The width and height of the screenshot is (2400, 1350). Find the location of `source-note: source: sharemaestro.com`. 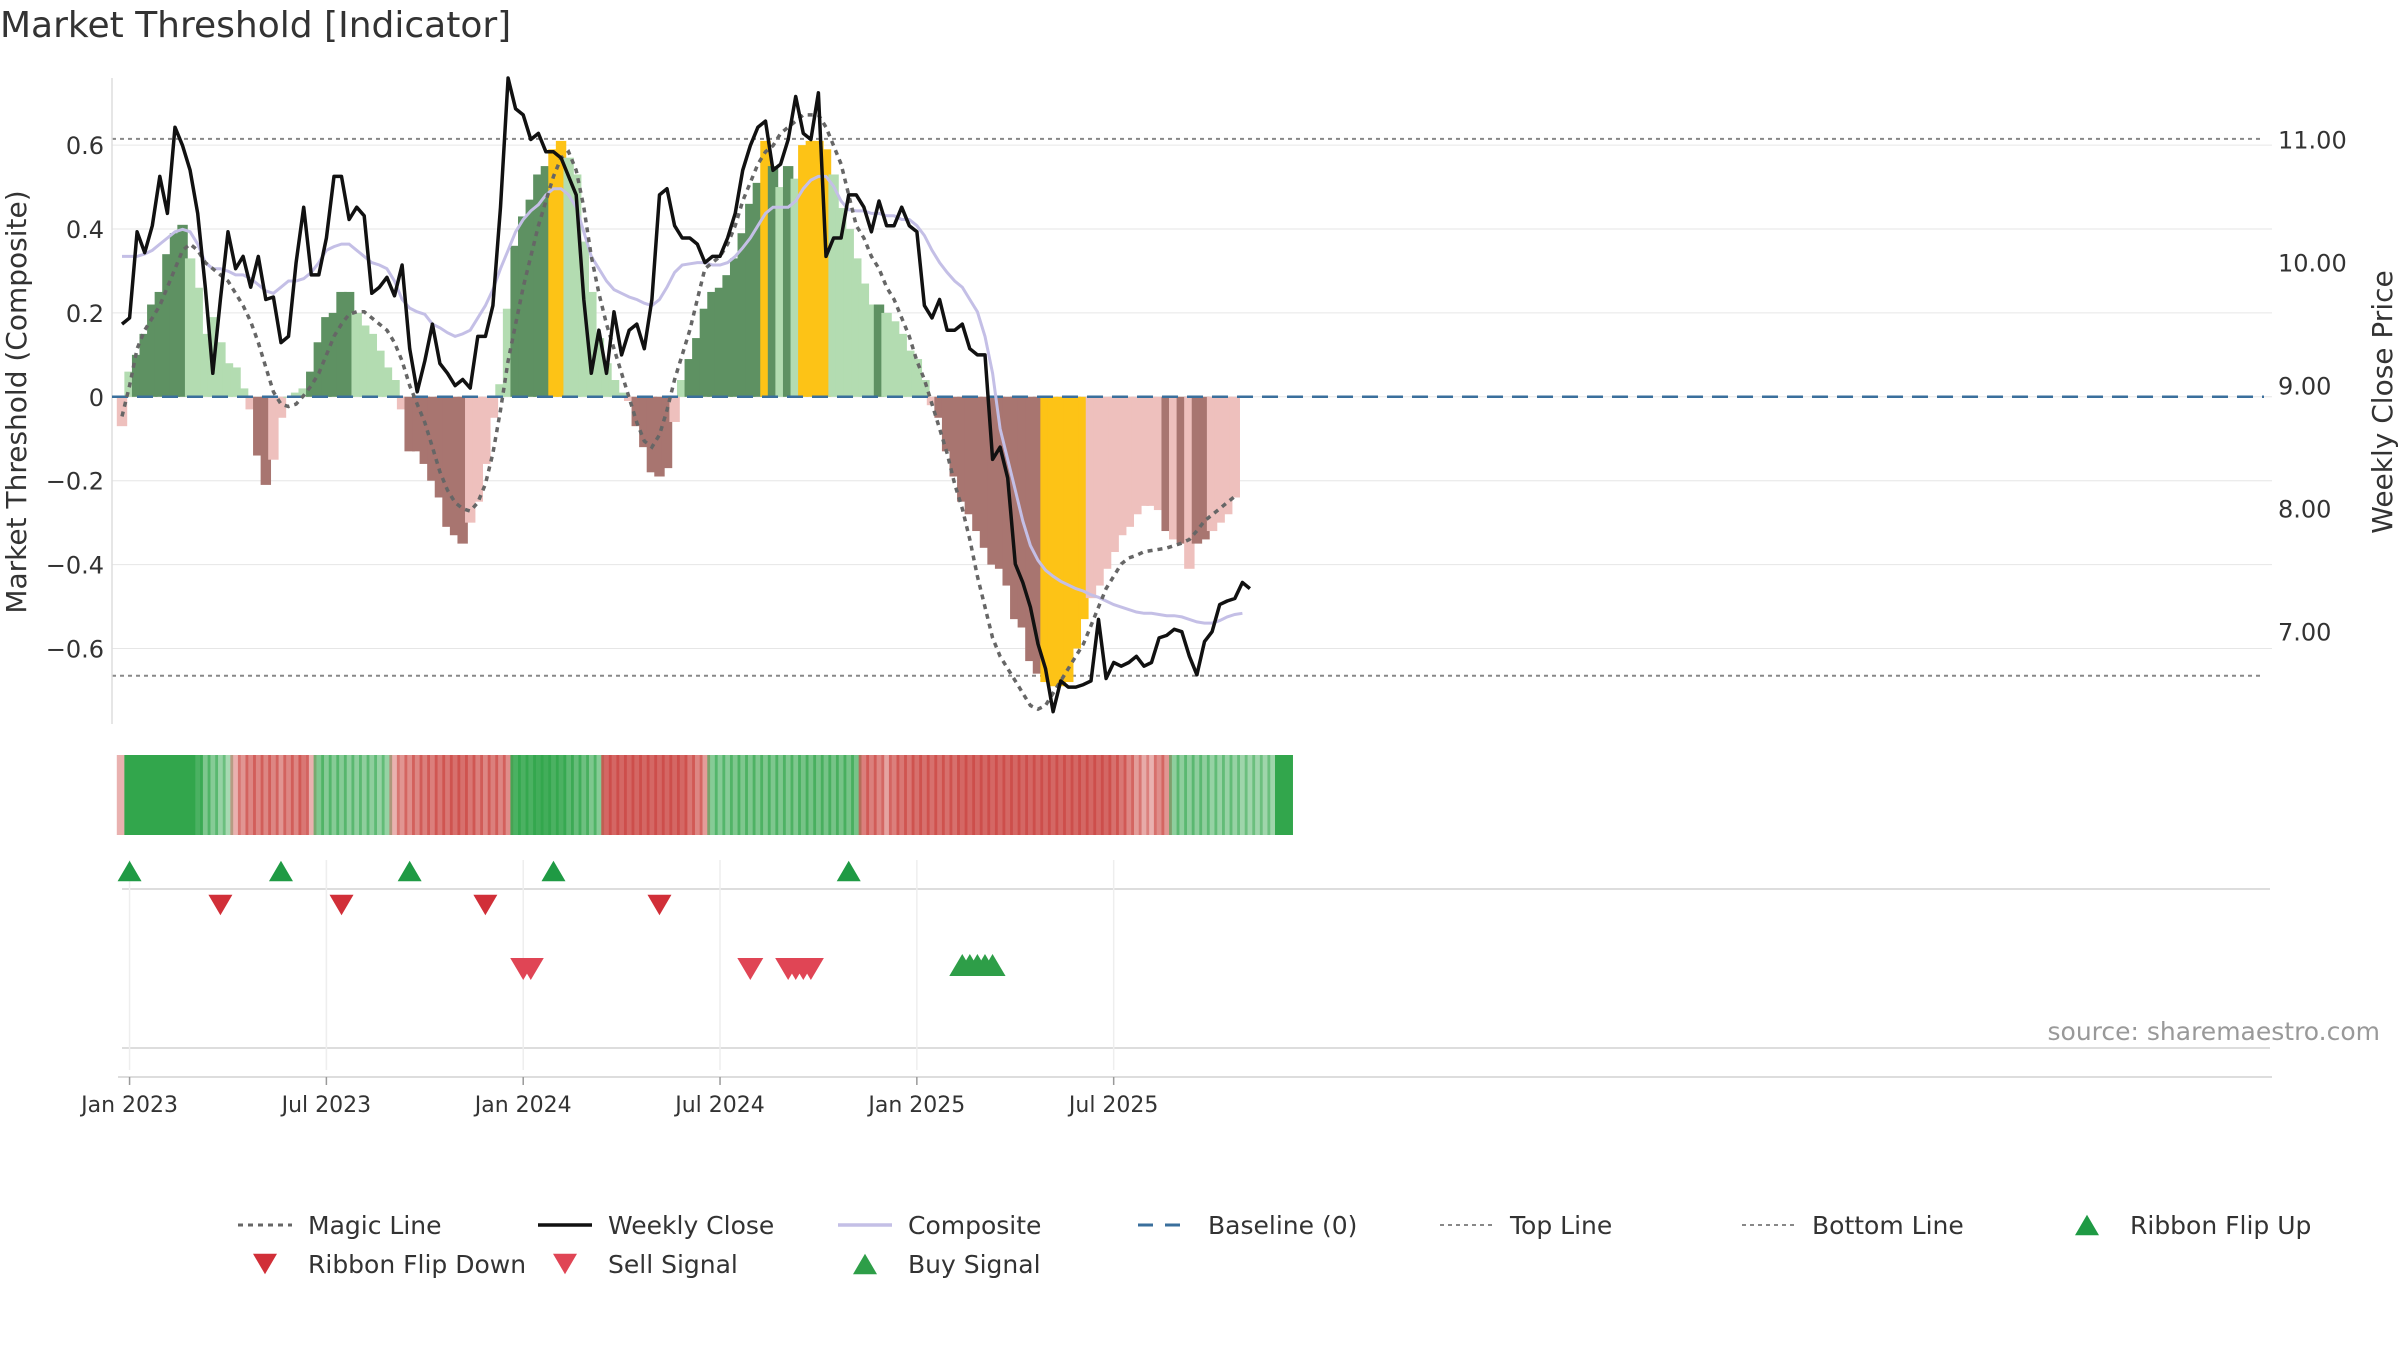

source-note: source: sharemaestro.com is located at coordinates (2214, 1031).